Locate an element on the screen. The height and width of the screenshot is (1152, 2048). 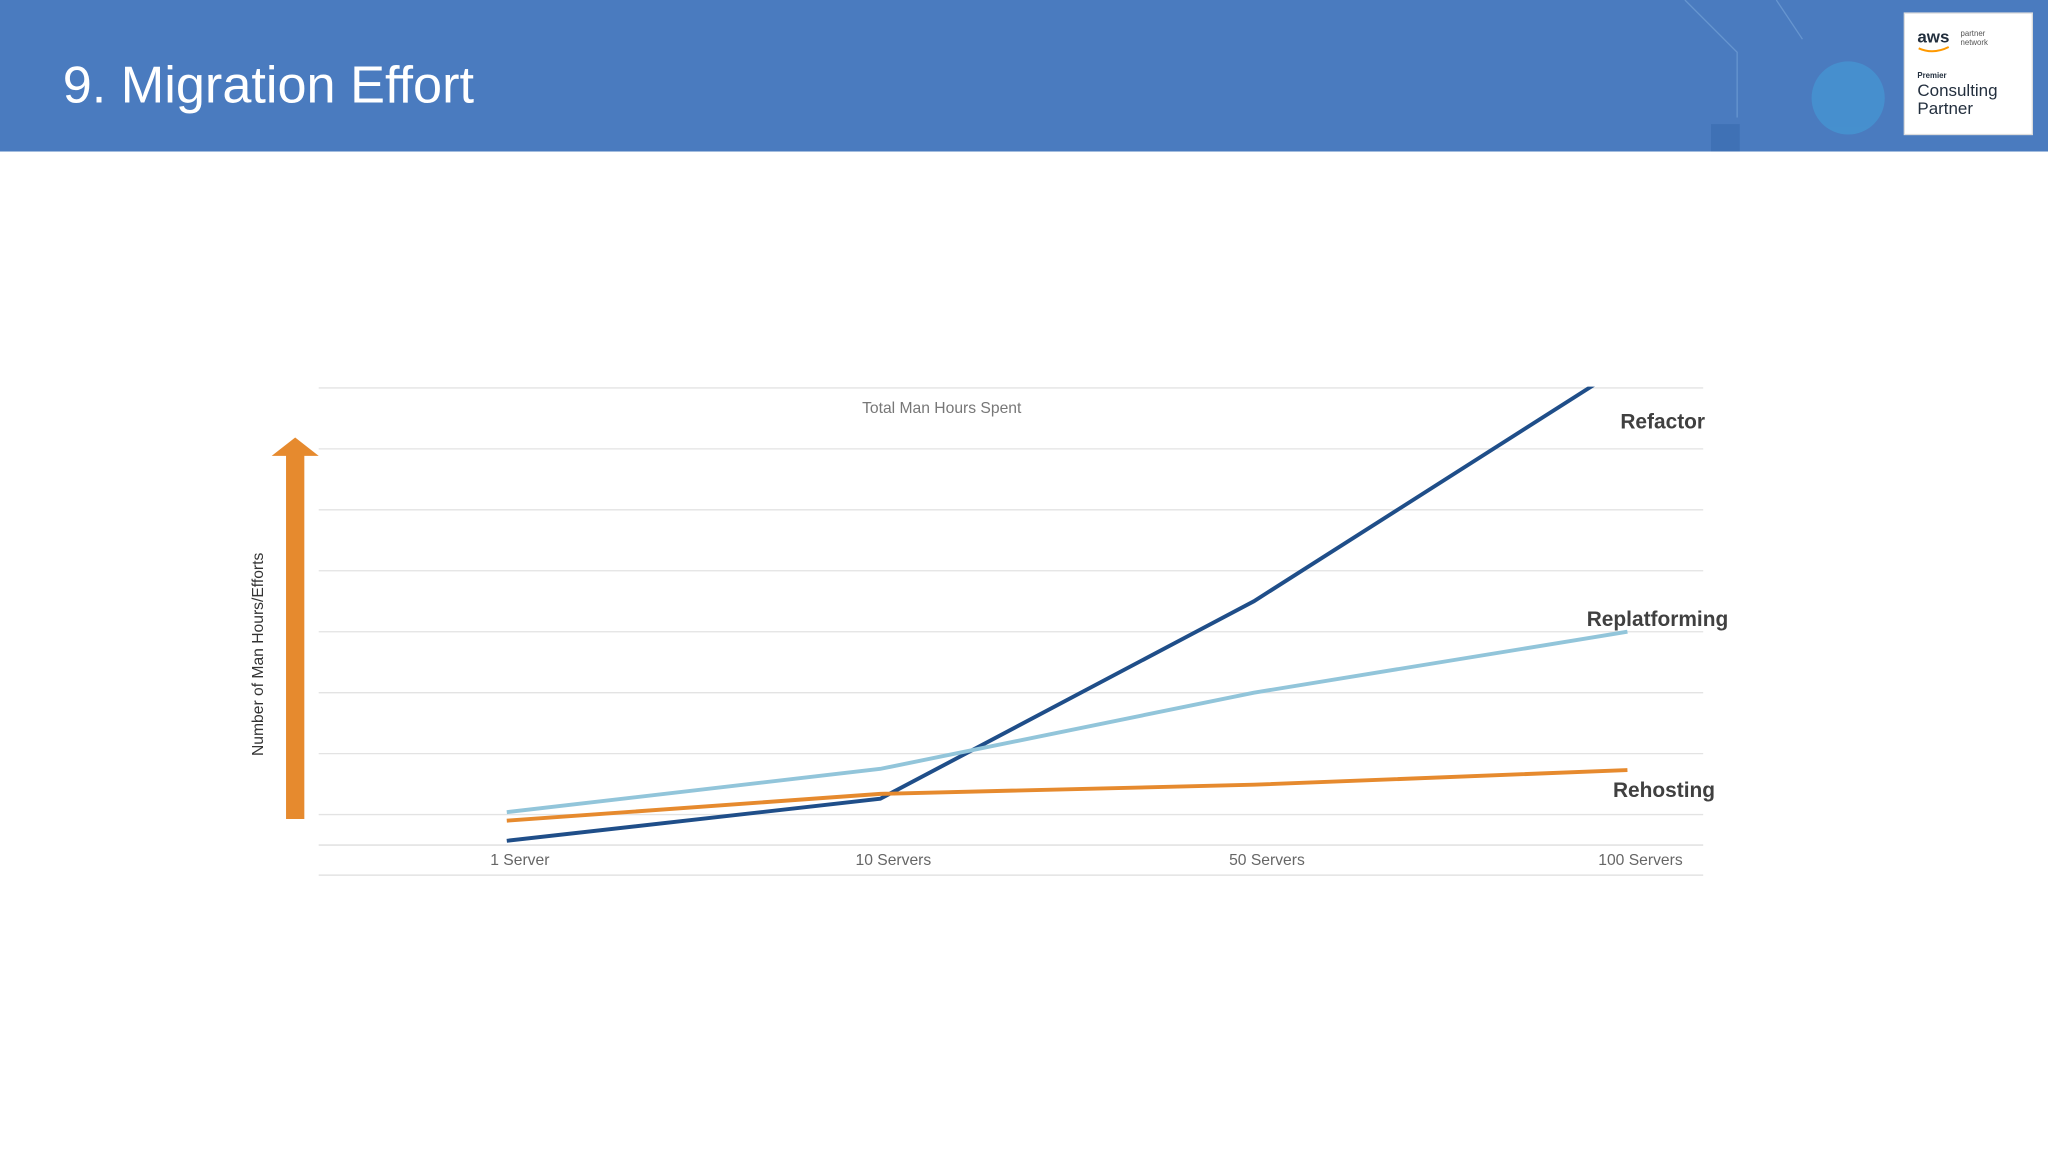
series-label: Replatforming is located at coordinates (1658, 619).